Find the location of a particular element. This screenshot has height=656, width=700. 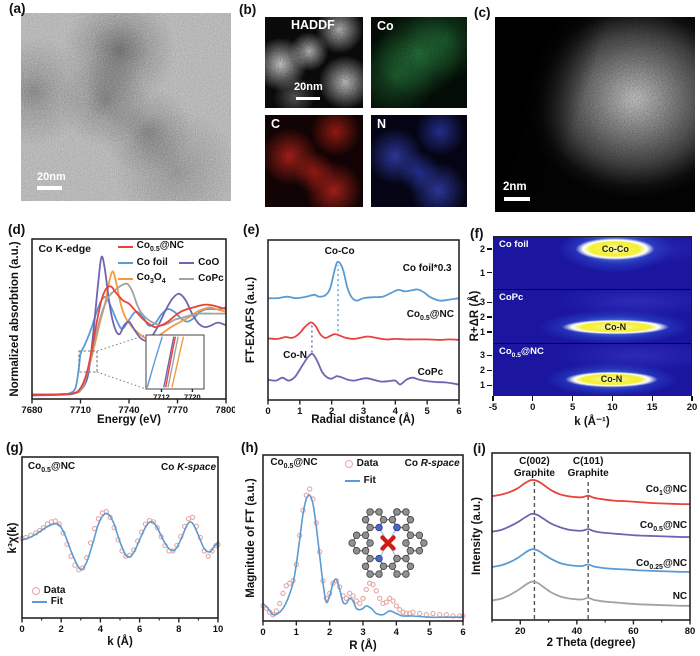

c-map-label: C is located at coordinates (276, 124).